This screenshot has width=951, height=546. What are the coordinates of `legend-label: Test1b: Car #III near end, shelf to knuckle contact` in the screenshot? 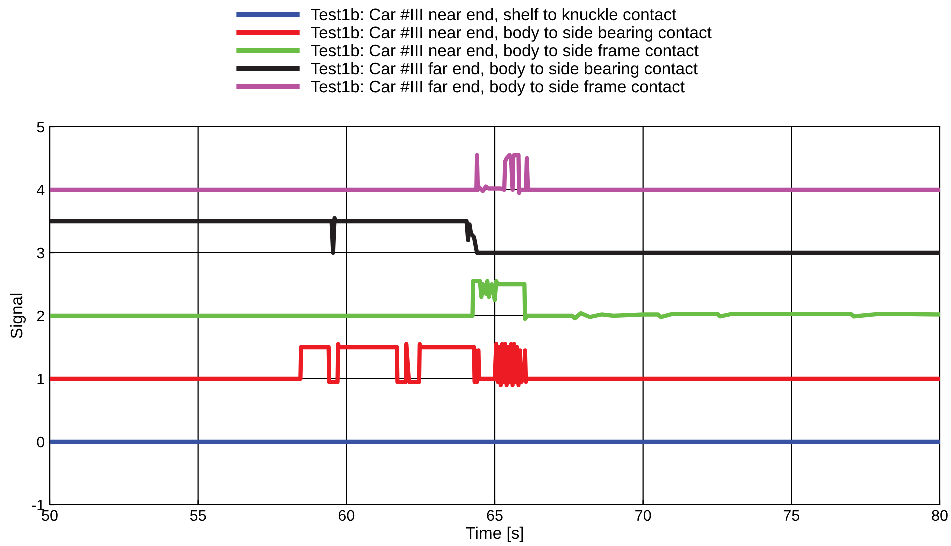 It's located at (494, 15).